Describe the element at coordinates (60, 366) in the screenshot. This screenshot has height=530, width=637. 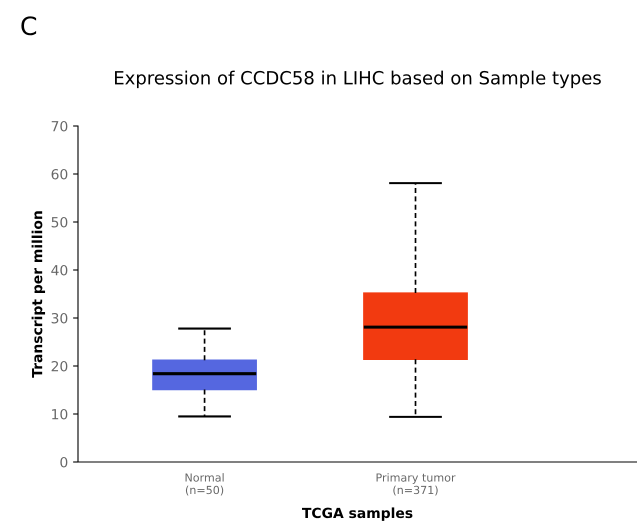
I see `y-tick-label: 20` at that location.